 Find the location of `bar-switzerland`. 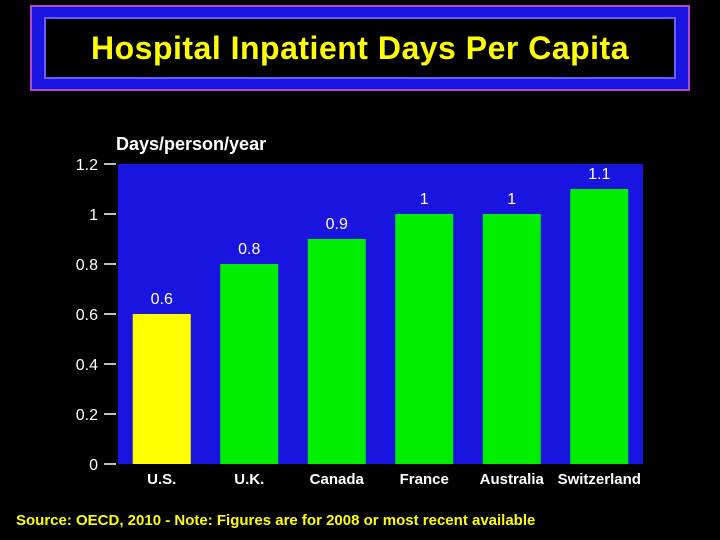

bar-switzerland is located at coordinates (599, 326).